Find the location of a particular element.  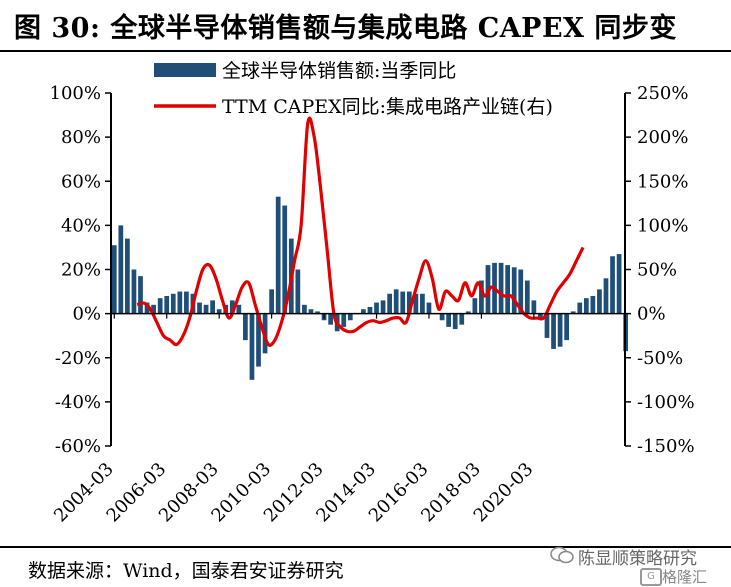

watermark: 陈显顺策略研究 G 格隆汇 is located at coordinates (635, 565).